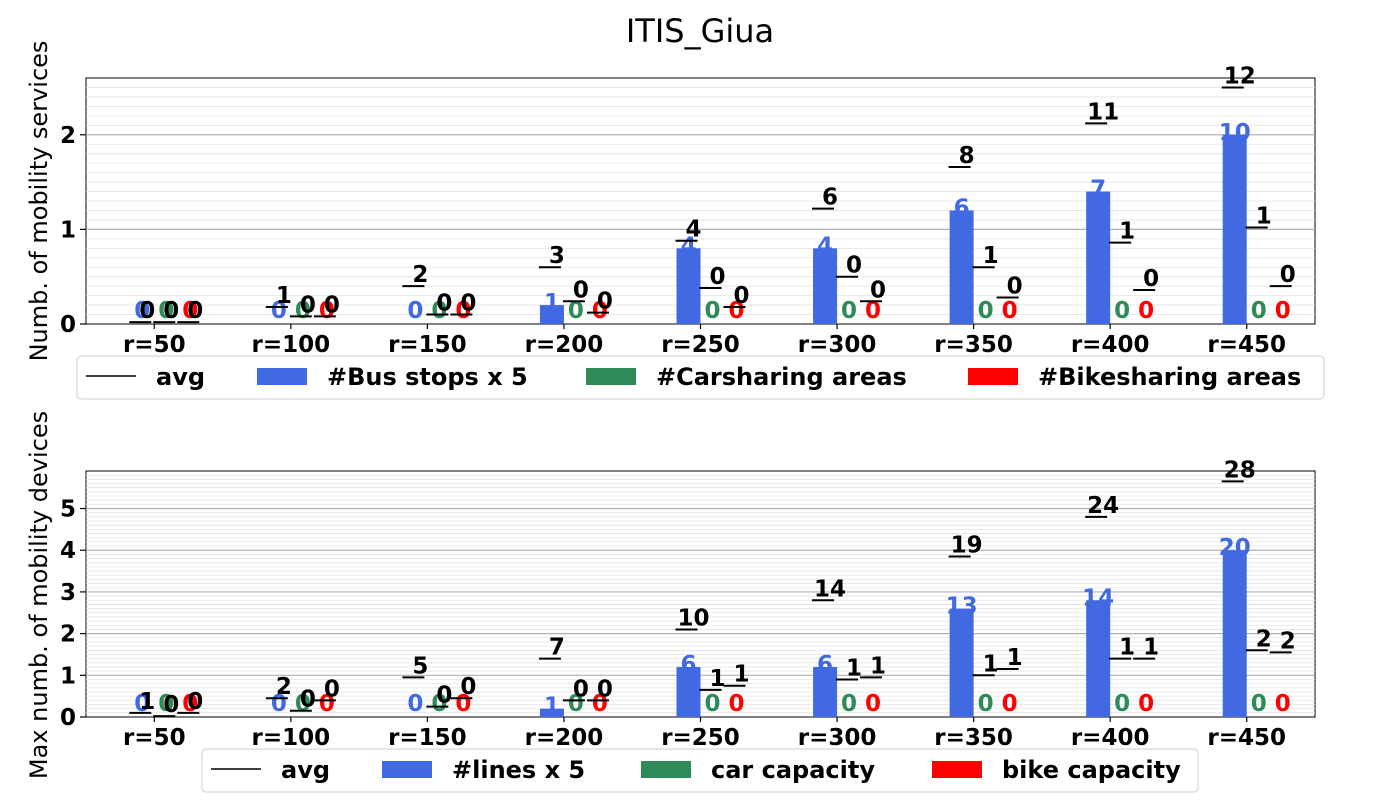 This screenshot has width=1400, height=800. Describe the element at coordinates (611, 376) in the screenshot. I see `top-legend-car-swatch` at that location.